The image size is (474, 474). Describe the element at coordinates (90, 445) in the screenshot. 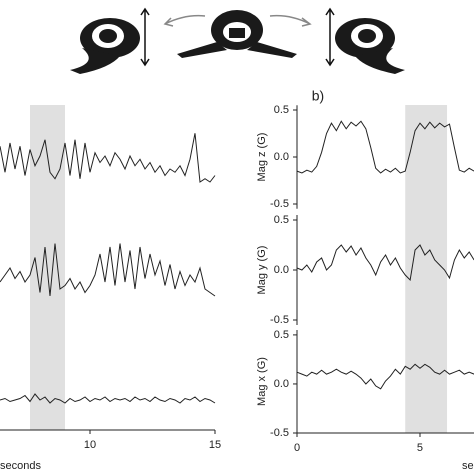

I see `x-tick-label: 10` at that location.